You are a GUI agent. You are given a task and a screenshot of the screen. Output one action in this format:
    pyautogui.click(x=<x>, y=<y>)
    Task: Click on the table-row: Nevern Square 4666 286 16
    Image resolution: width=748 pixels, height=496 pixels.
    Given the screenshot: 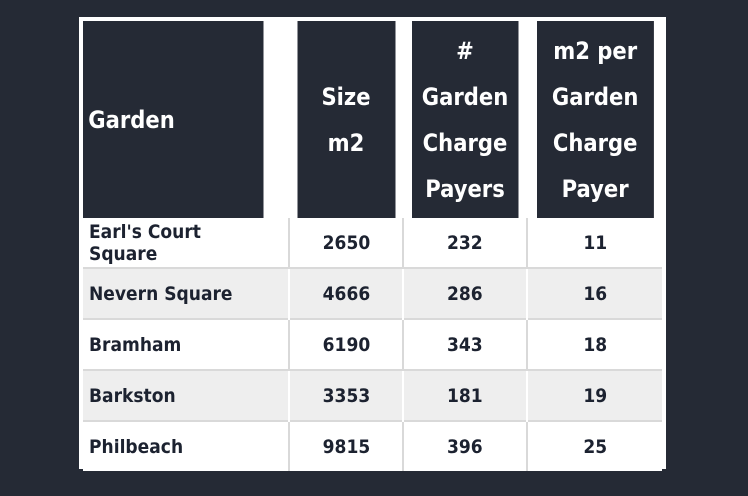 What is the action you would take?
    pyautogui.click(x=372, y=293)
    